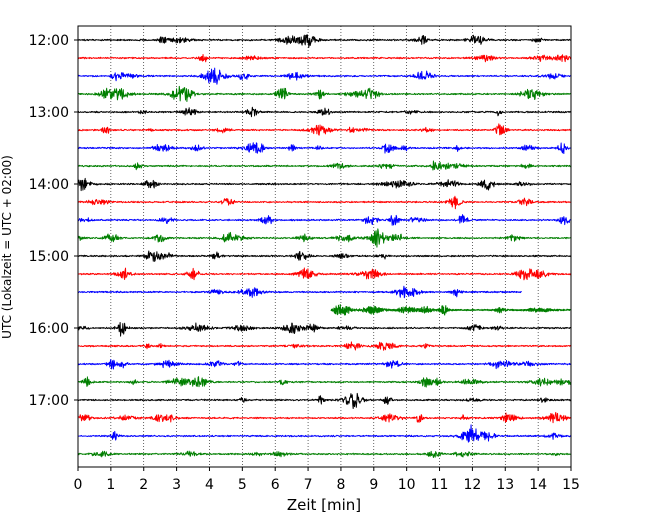 Image resolution: width=650 pixels, height=520 pixels. Describe the element at coordinates (49, 257) in the screenshot. I see `y-tick-label: 15:00` at that location.